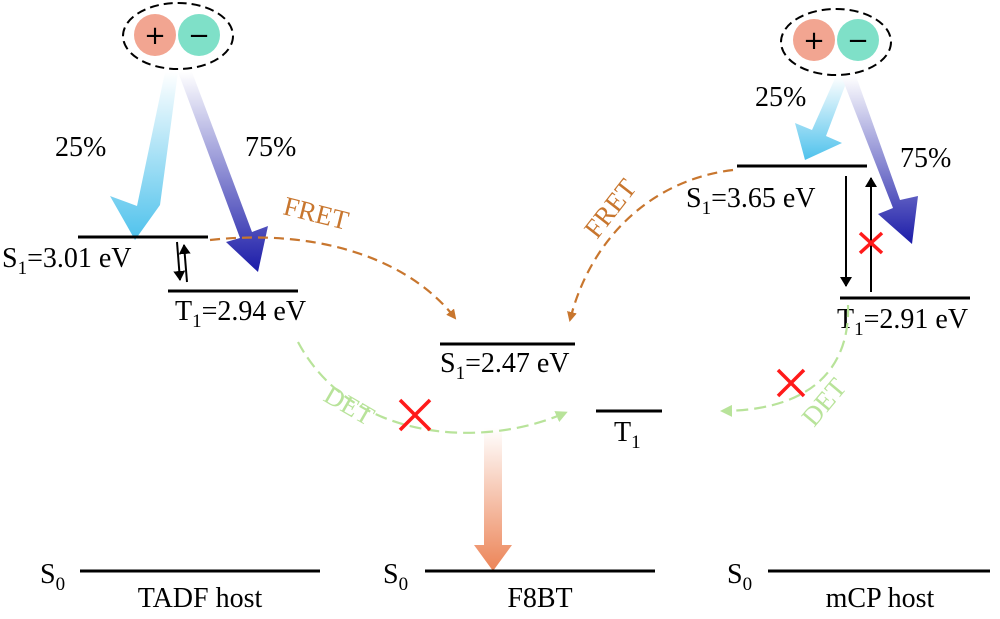 The image size is (1000, 619). What do you see at coordinates (880, 598) in the screenshot?
I see `mcp-host-name: mCP host` at bounding box center [880, 598].